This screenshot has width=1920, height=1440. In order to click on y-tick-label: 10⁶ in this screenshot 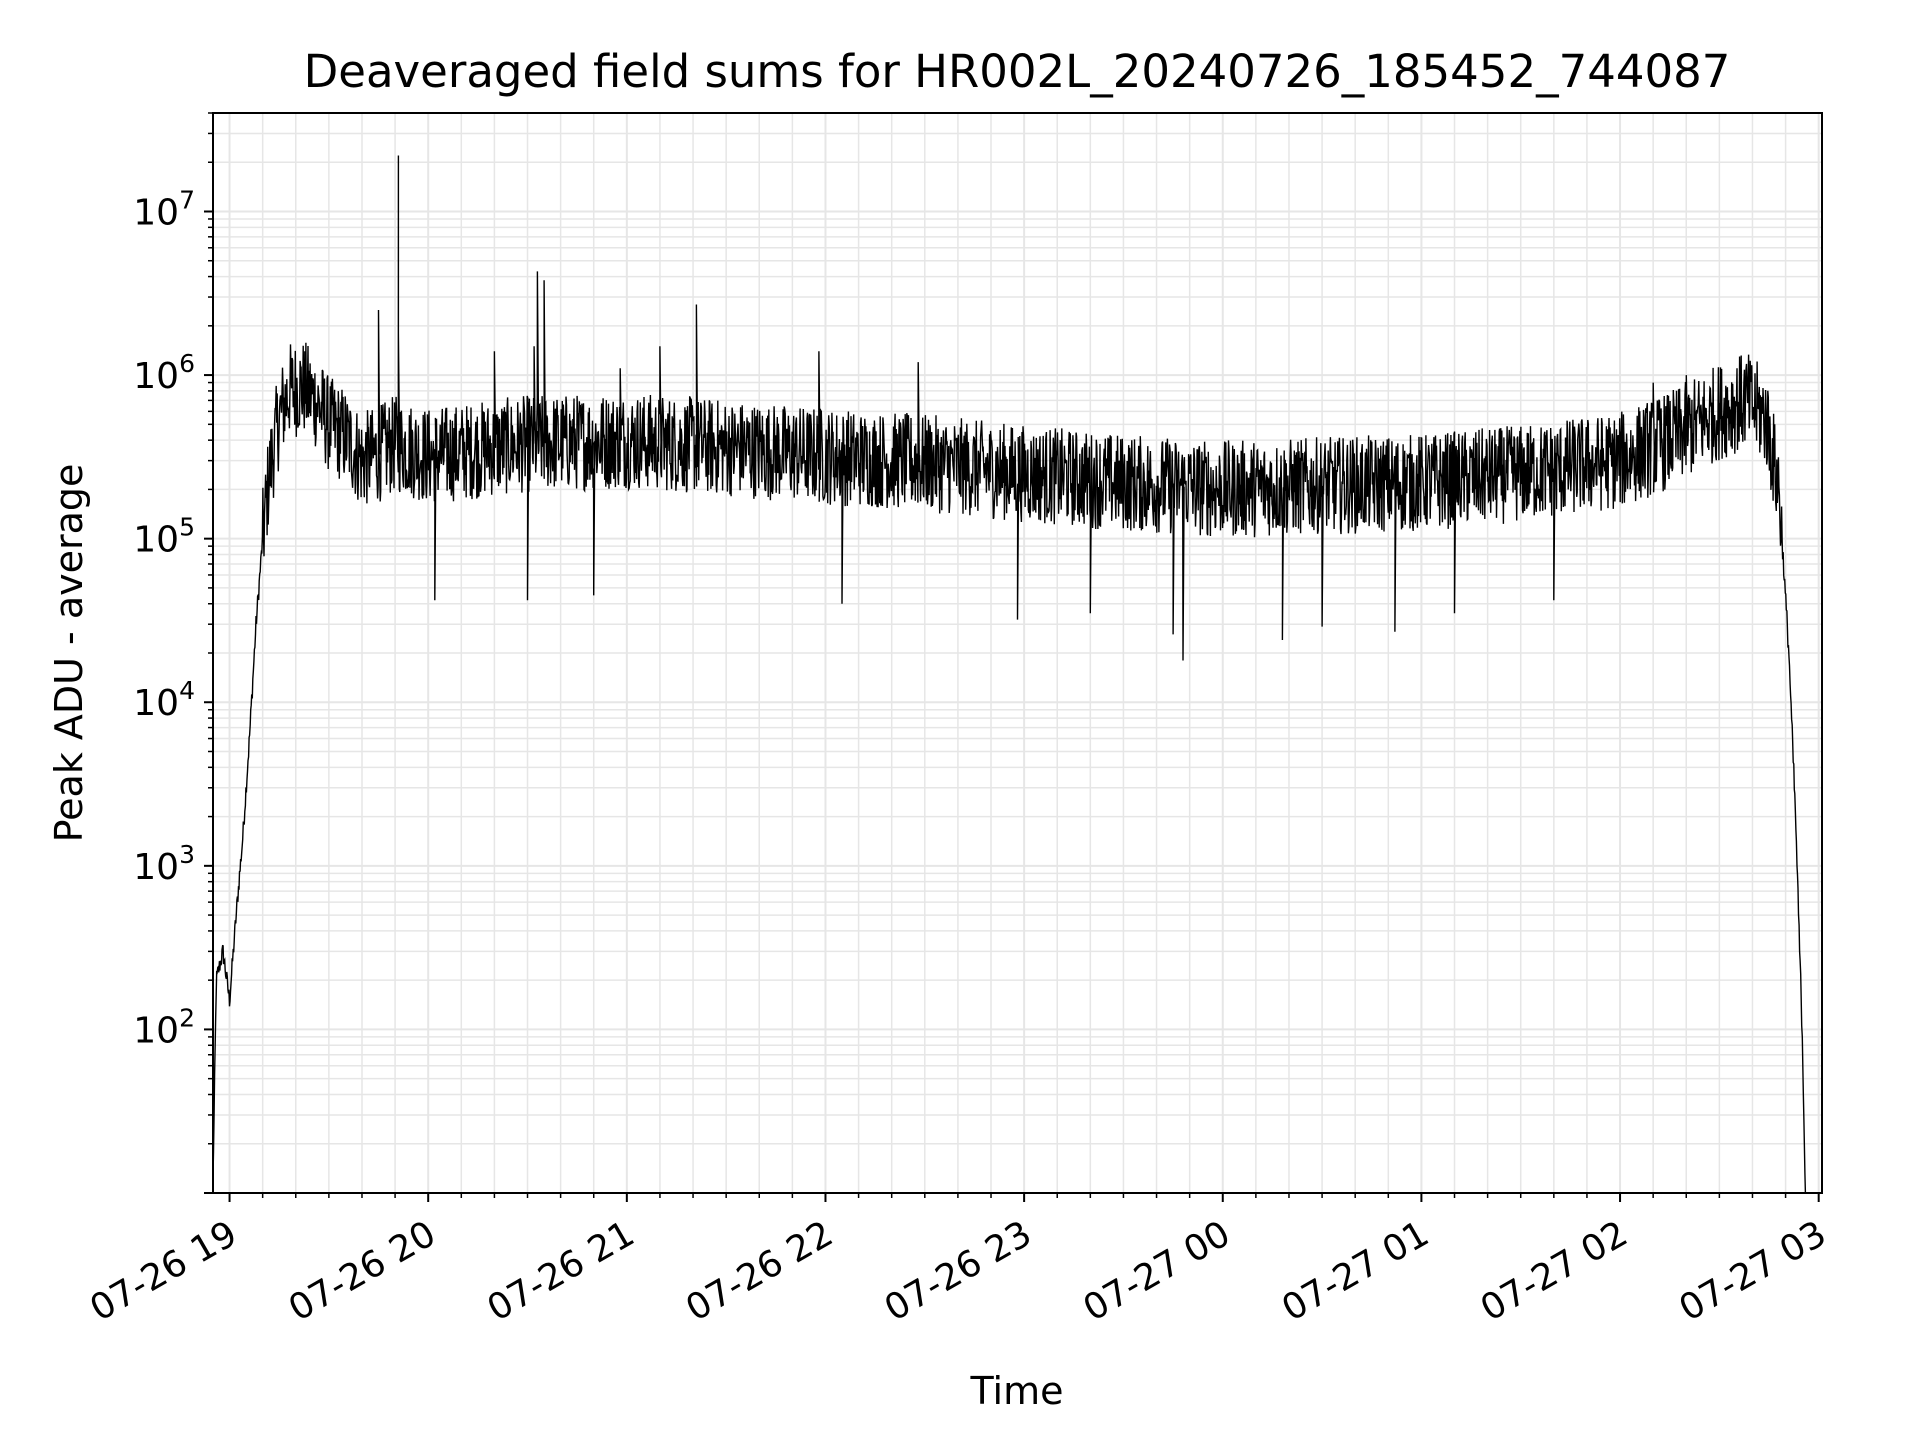, I will do `click(164, 373)`.